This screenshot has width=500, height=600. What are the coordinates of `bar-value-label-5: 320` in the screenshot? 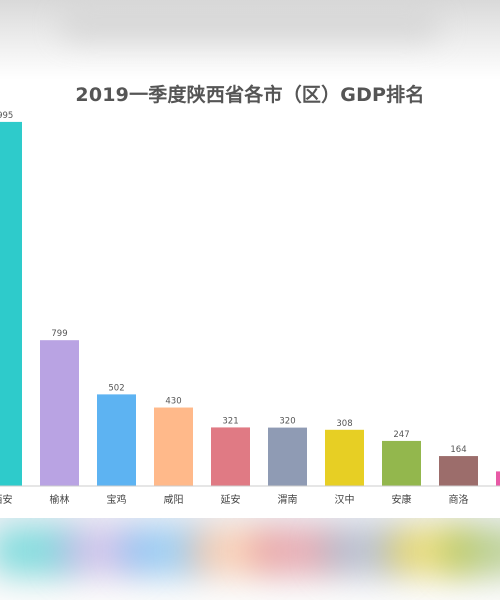 It's located at (287, 422).